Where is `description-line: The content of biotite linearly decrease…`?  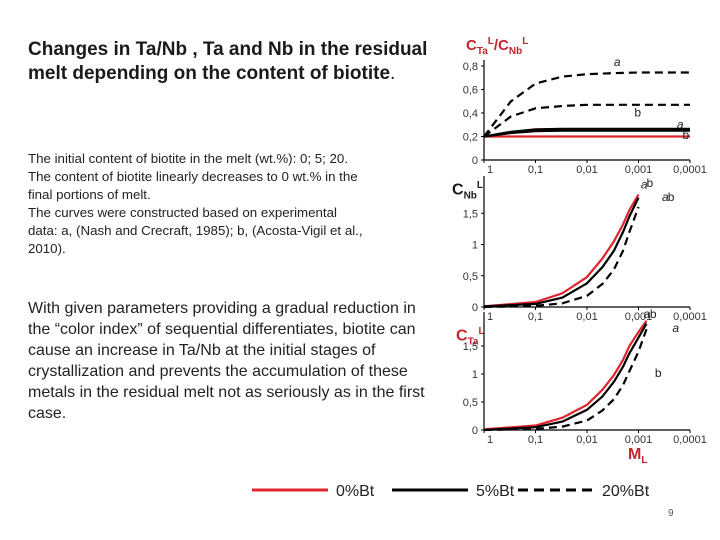 description-line: The content of biotite linearly decrease… is located at coordinates (193, 176).